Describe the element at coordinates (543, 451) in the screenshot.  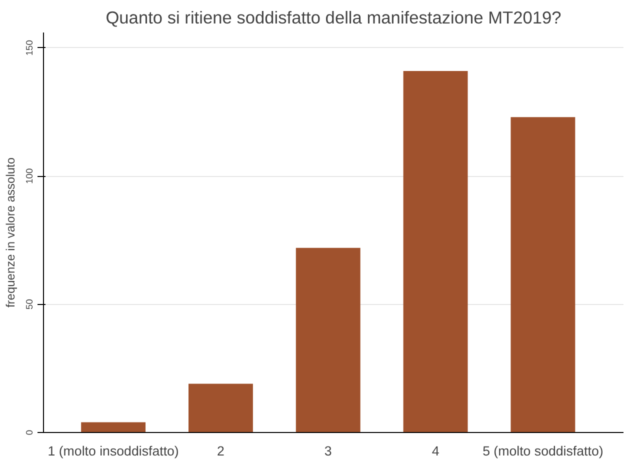
I see `x-tick-label: 5 (molto soddisfatto)` at that location.